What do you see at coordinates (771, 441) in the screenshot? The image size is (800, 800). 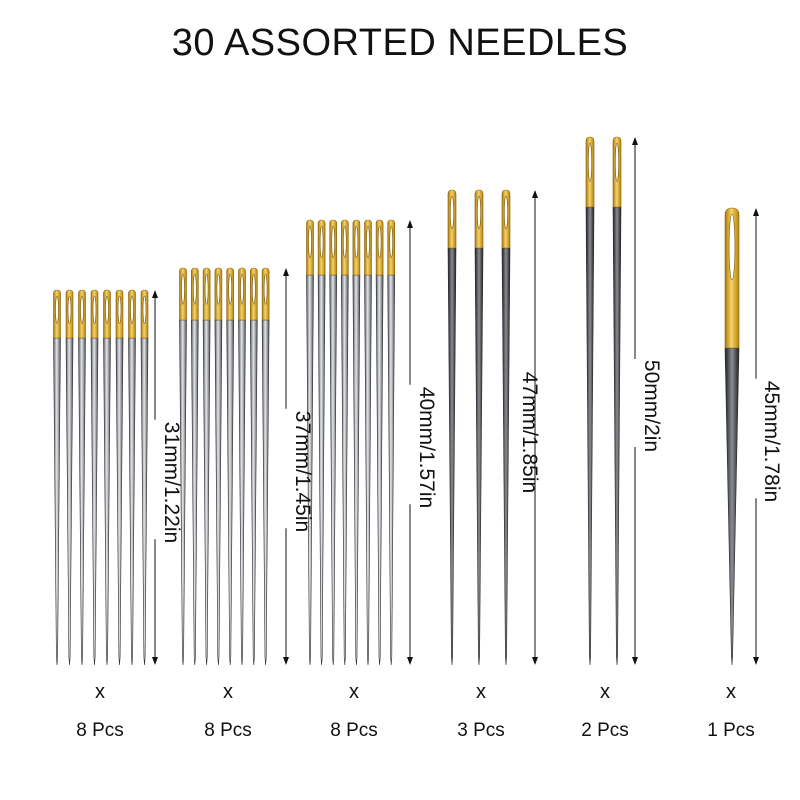 I see `length-label: 45mm/1.78in` at bounding box center [771, 441].